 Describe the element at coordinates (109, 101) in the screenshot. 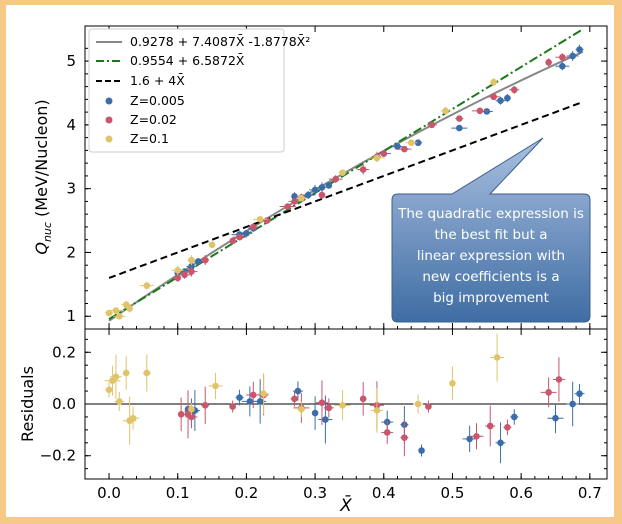

I see `legend-marker-z0005` at that location.